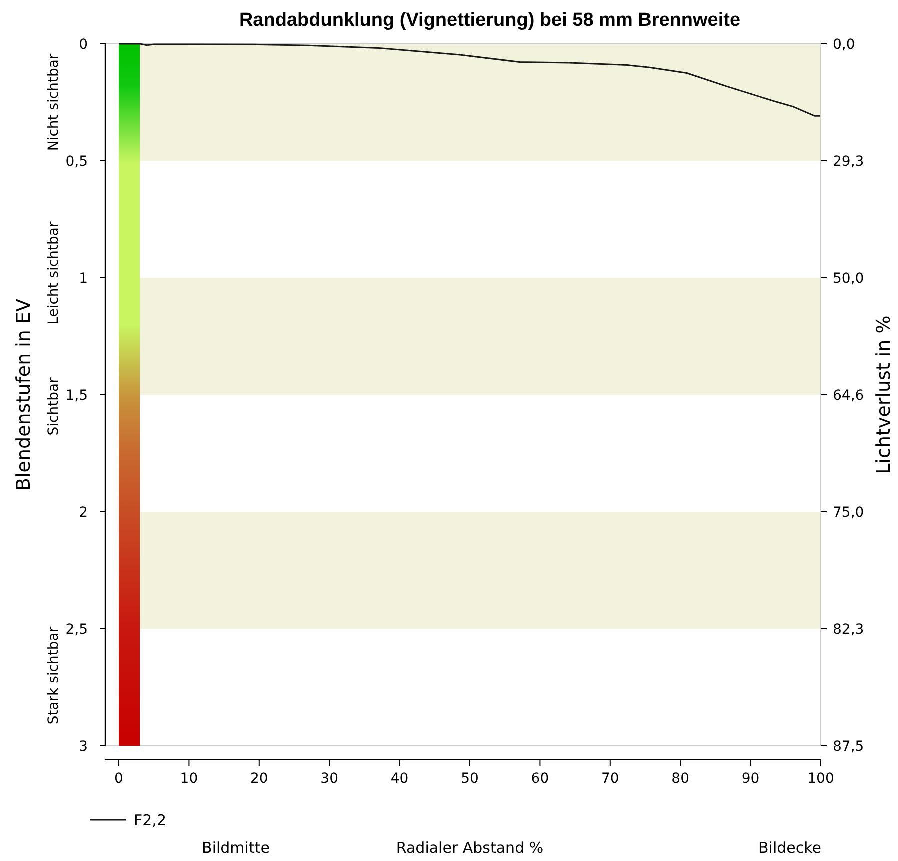  I want to click on y-tick-label: 0, so click(83, 44).